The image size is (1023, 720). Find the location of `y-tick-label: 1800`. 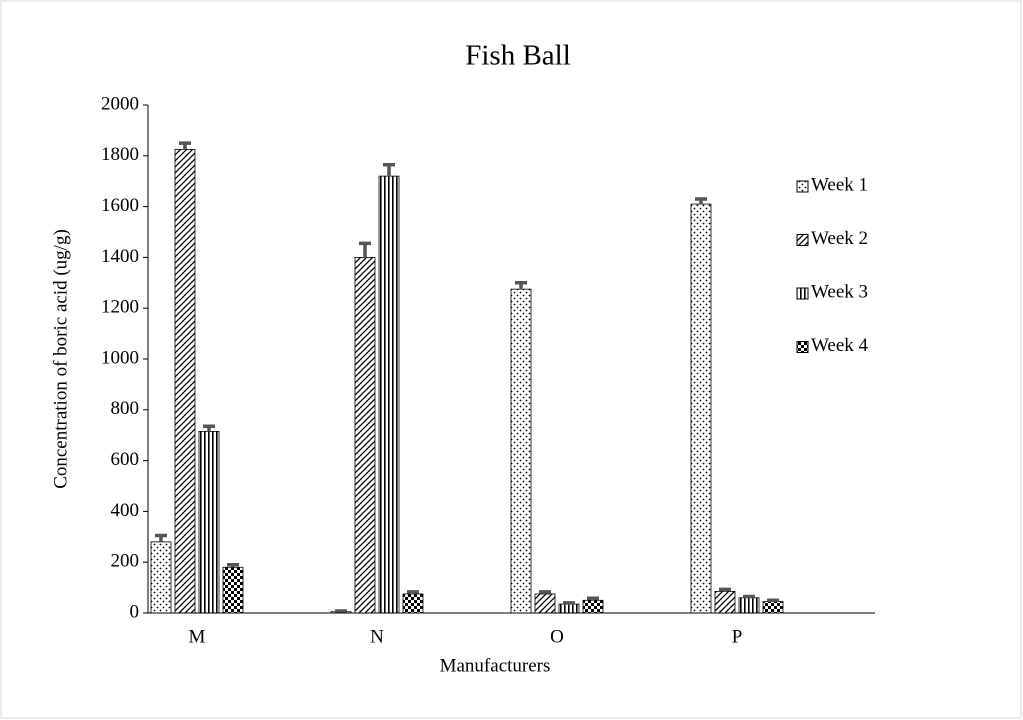

y-tick-label: 1800 is located at coordinates (120, 154).